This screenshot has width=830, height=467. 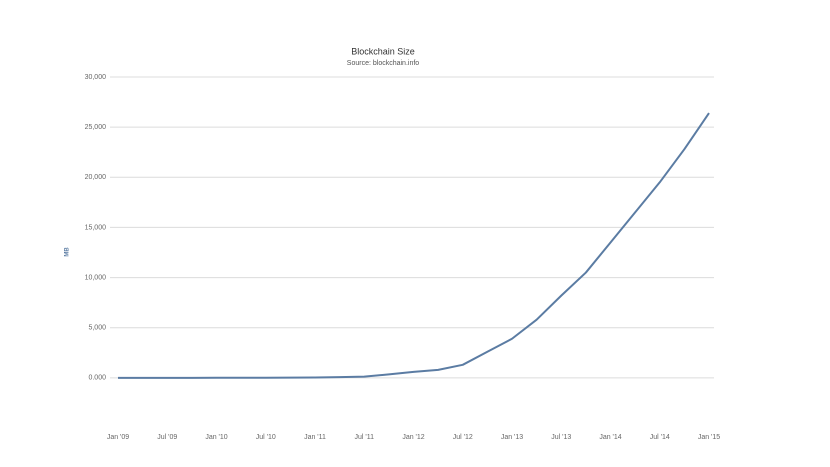 I want to click on y-tick-label: 5,000, so click(x=97, y=328).